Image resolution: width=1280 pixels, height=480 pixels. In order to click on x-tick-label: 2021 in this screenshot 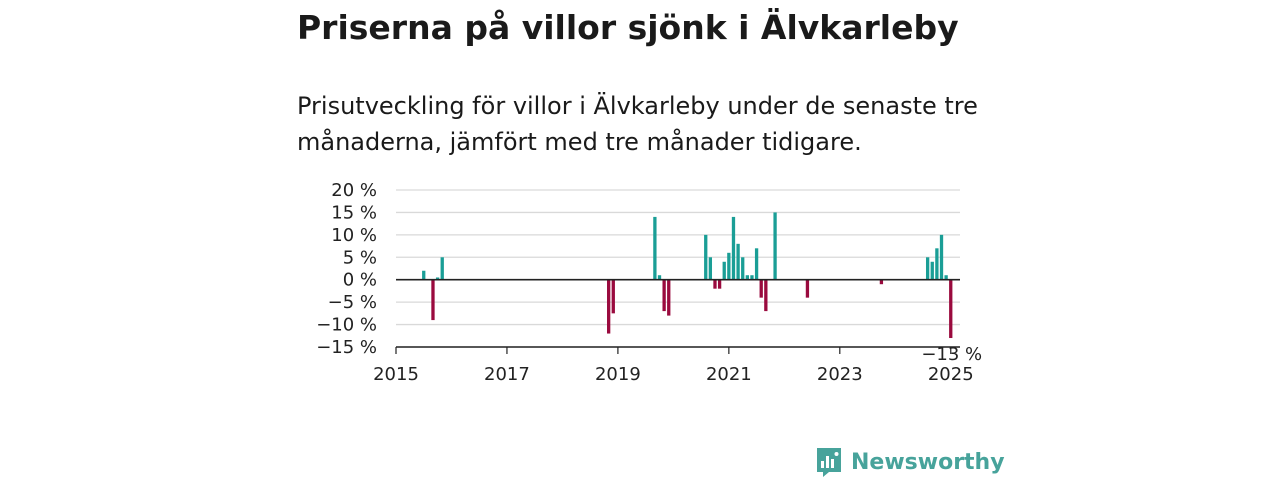, I will do `click(729, 374)`.